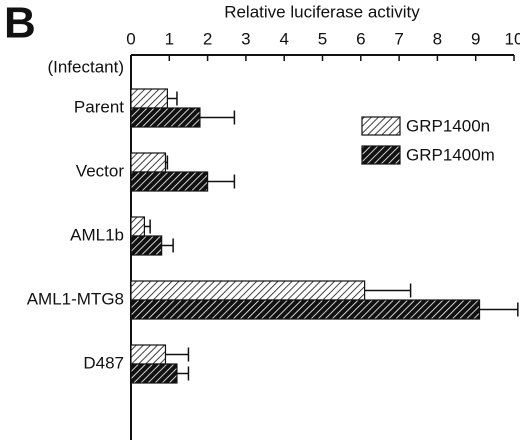 The width and height of the screenshot is (520, 445). What do you see at coordinates (100, 170) in the screenshot?
I see `y-tick-label: Vector` at bounding box center [100, 170].